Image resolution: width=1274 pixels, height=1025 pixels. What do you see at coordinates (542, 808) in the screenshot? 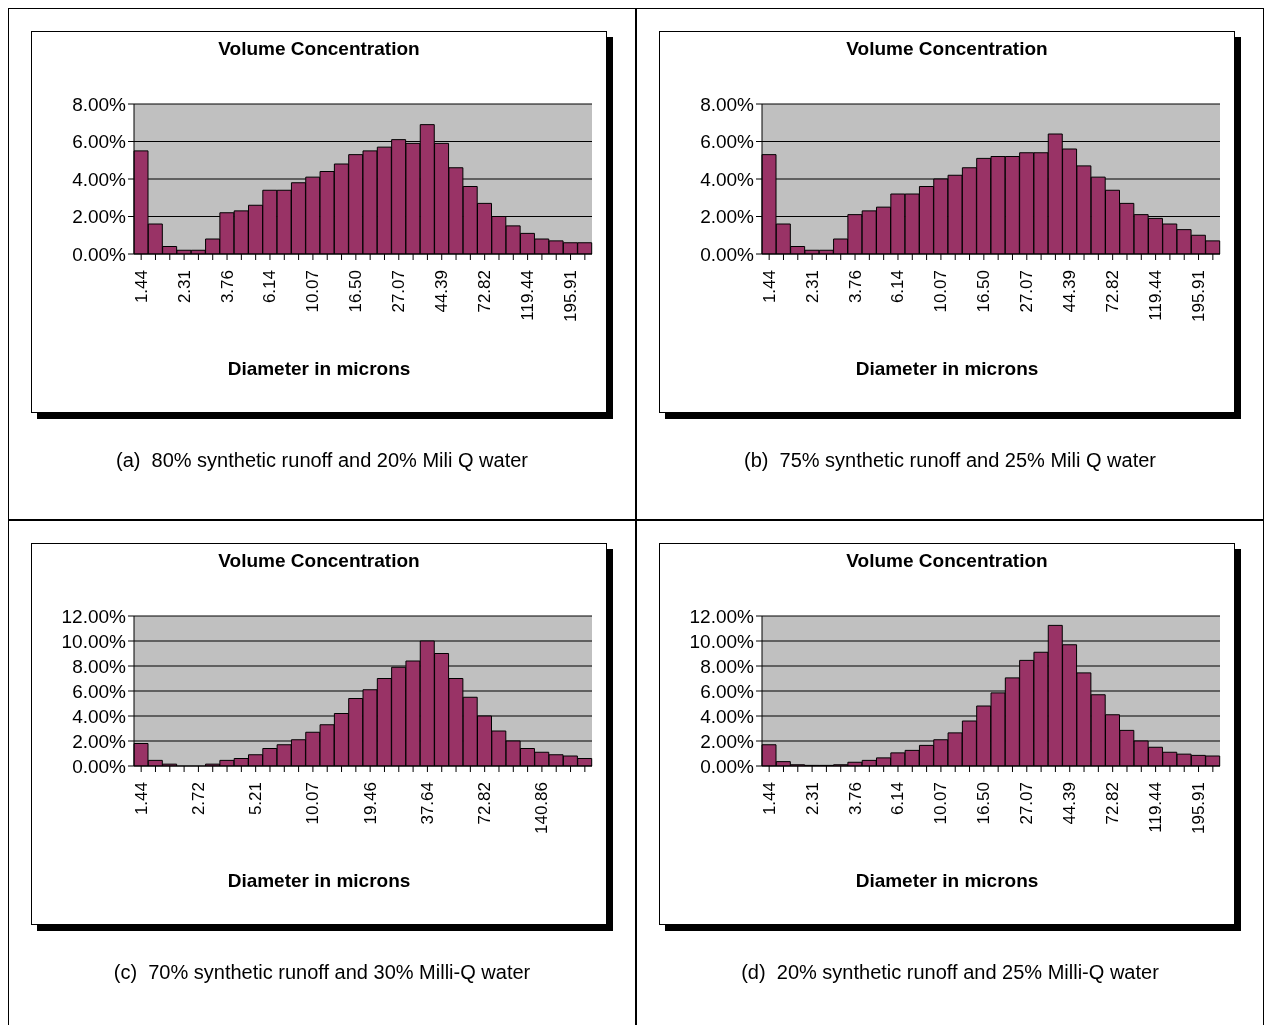
I see `x-tick-label: 140.86` at bounding box center [542, 808].